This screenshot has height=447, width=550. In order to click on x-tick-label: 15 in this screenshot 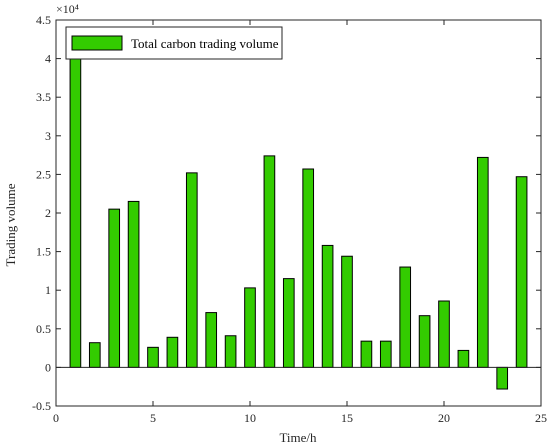, I will do `click(347, 418)`.